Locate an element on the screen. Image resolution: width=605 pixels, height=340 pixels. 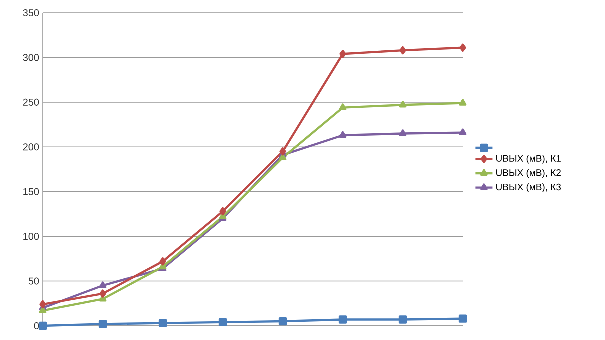
legend-label: UВЫХ (мВ), К3 is located at coordinates (528, 188).